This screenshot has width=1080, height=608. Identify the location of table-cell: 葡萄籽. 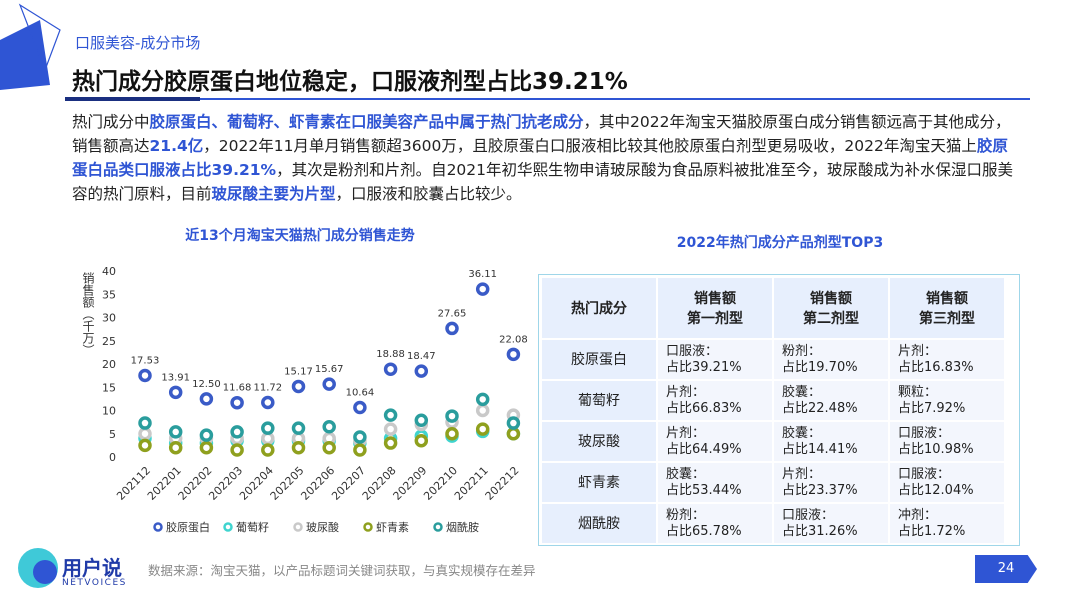
(599, 400).